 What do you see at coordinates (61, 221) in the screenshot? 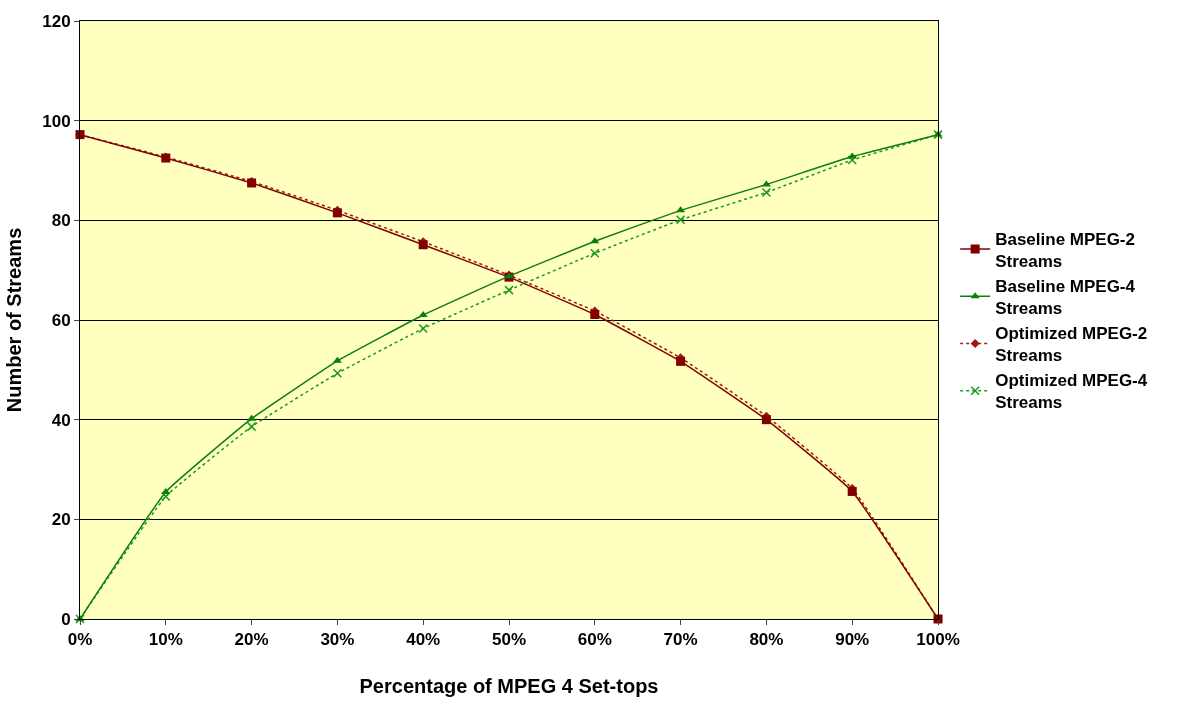
I see `y-tick-label: 80` at bounding box center [61, 221].